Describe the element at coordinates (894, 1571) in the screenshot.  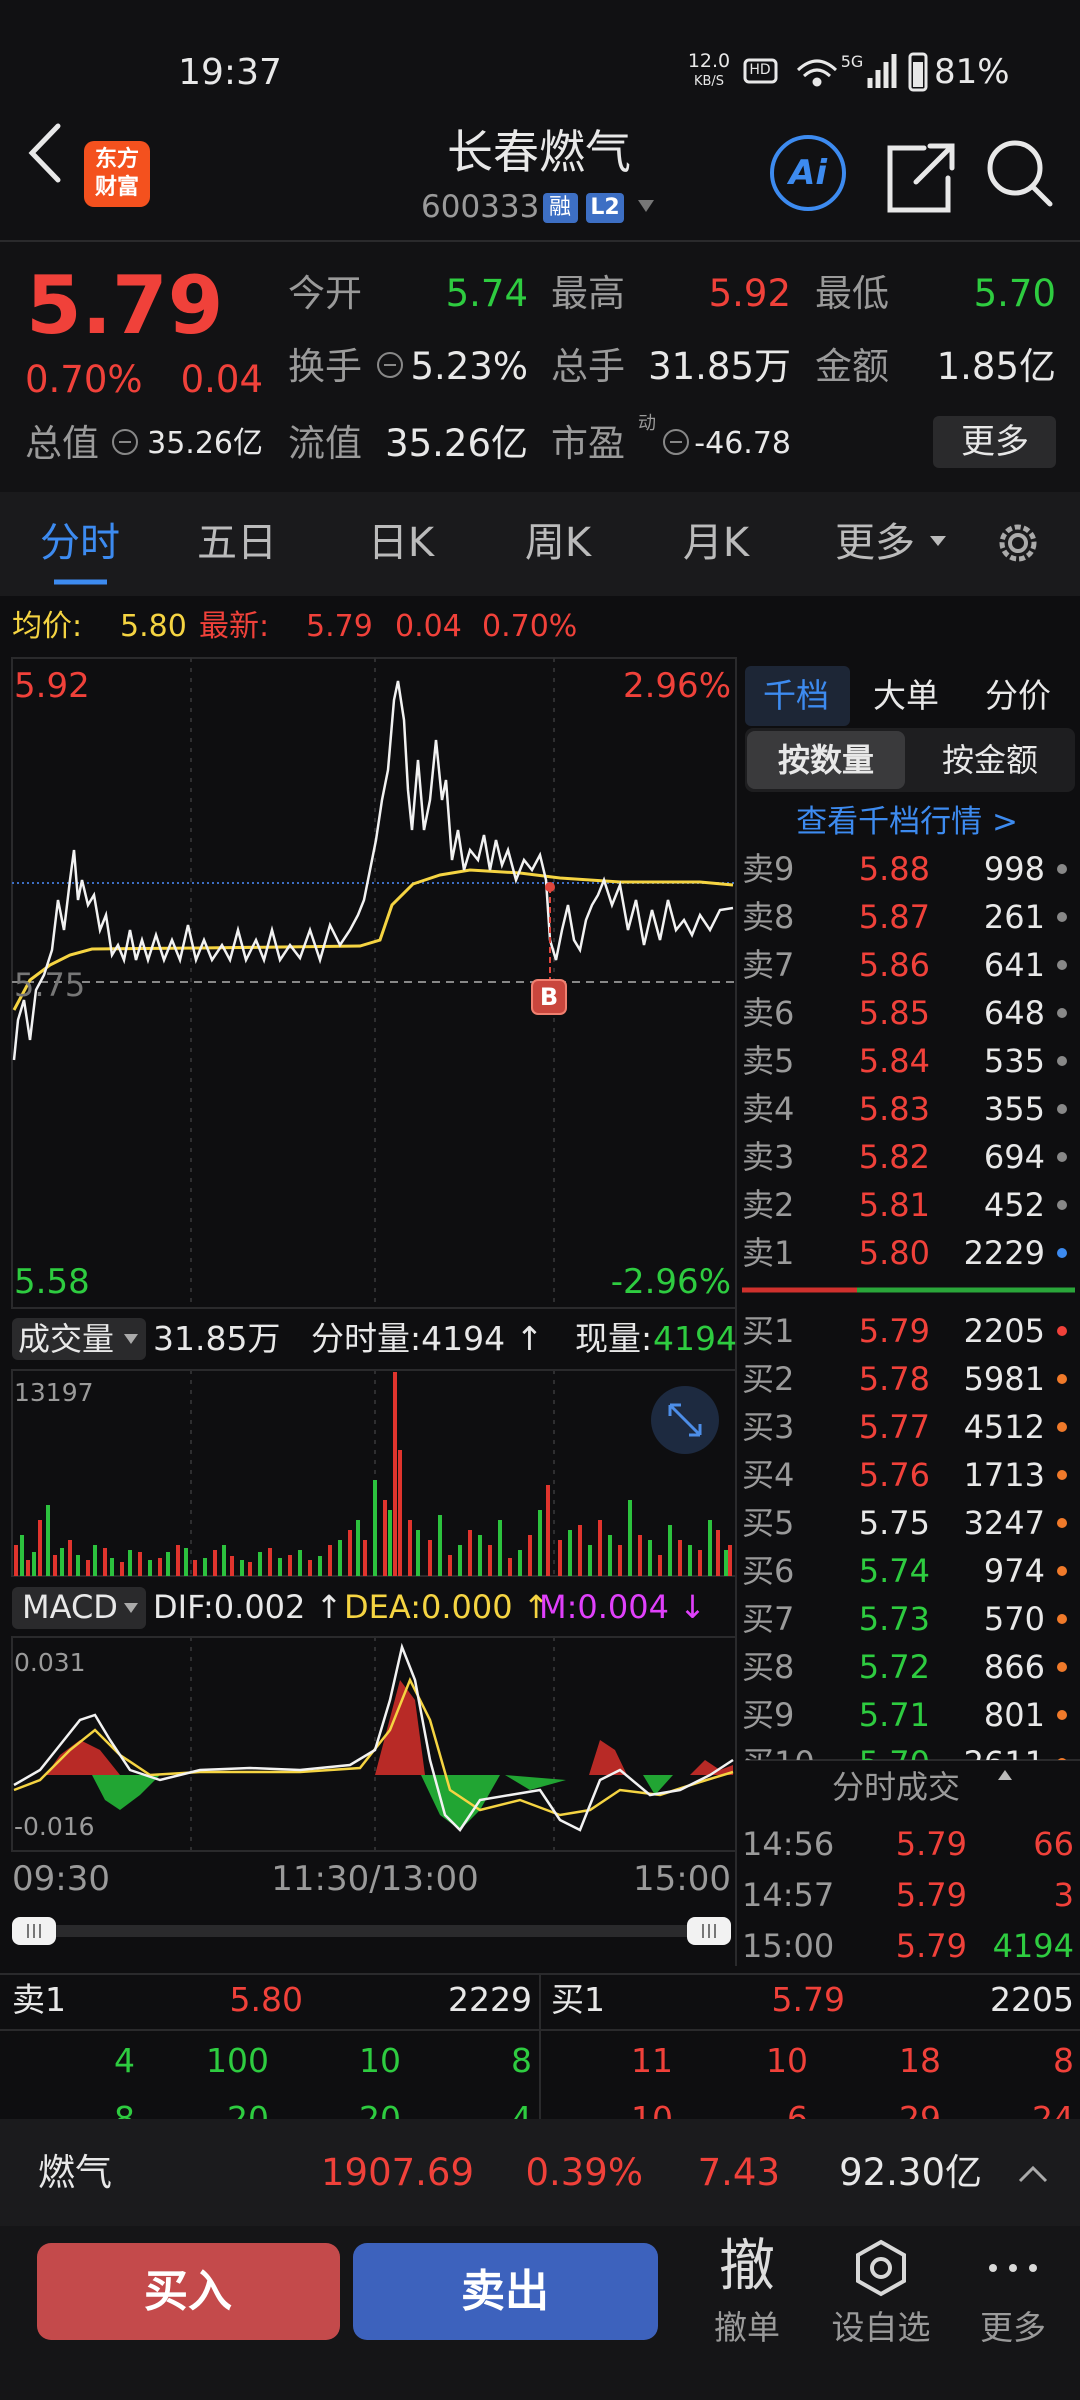
I see `bid-price: 5.74` at that location.